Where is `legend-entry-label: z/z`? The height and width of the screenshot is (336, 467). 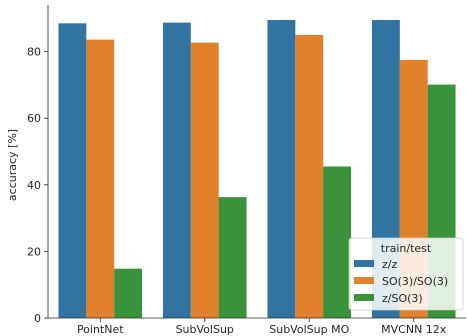
legend-entry-label: z/z is located at coordinates (389, 264).